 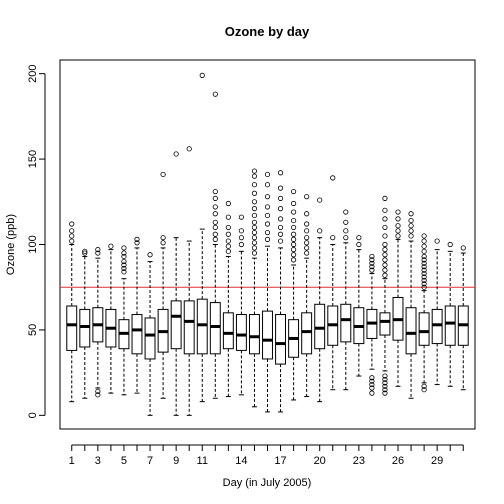 What do you see at coordinates (437, 461) in the screenshot?
I see `x-tick-label: 29` at bounding box center [437, 461].